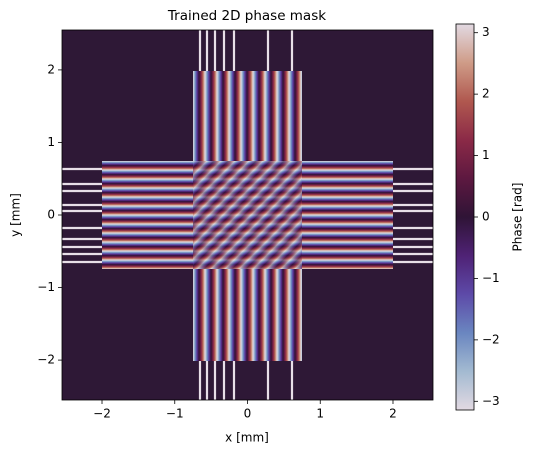 The width and height of the screenshot is (535, 456). What do you see at coordinates (102, 414) in the screenshot?
I see `x-tick-label: −2` at bounding box center [102, 414].